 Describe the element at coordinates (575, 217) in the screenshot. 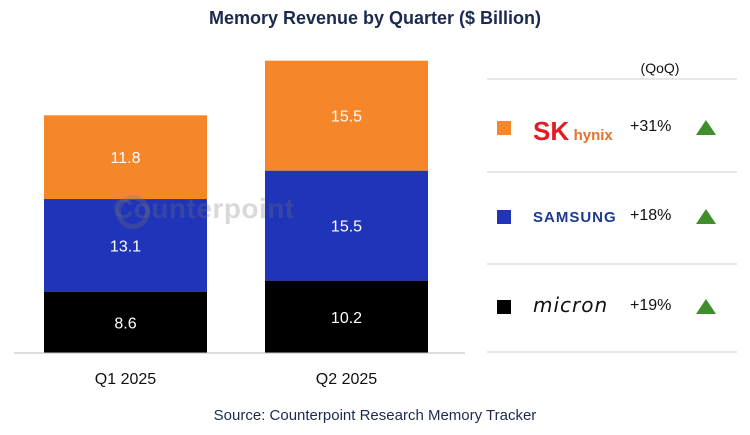

I see `samsung-logo-text: SAMSUNG` at that location.